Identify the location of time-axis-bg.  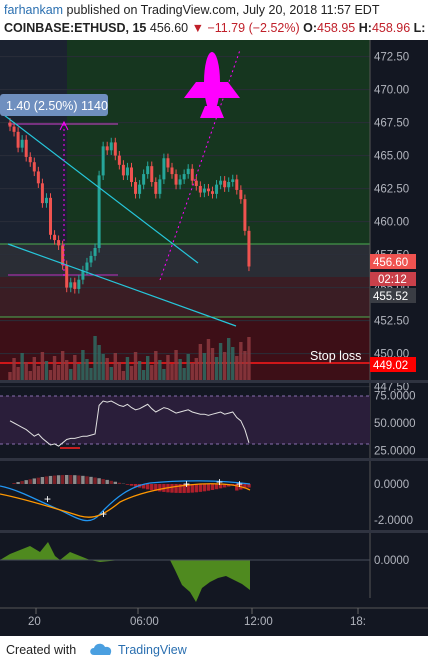
(214, 622).